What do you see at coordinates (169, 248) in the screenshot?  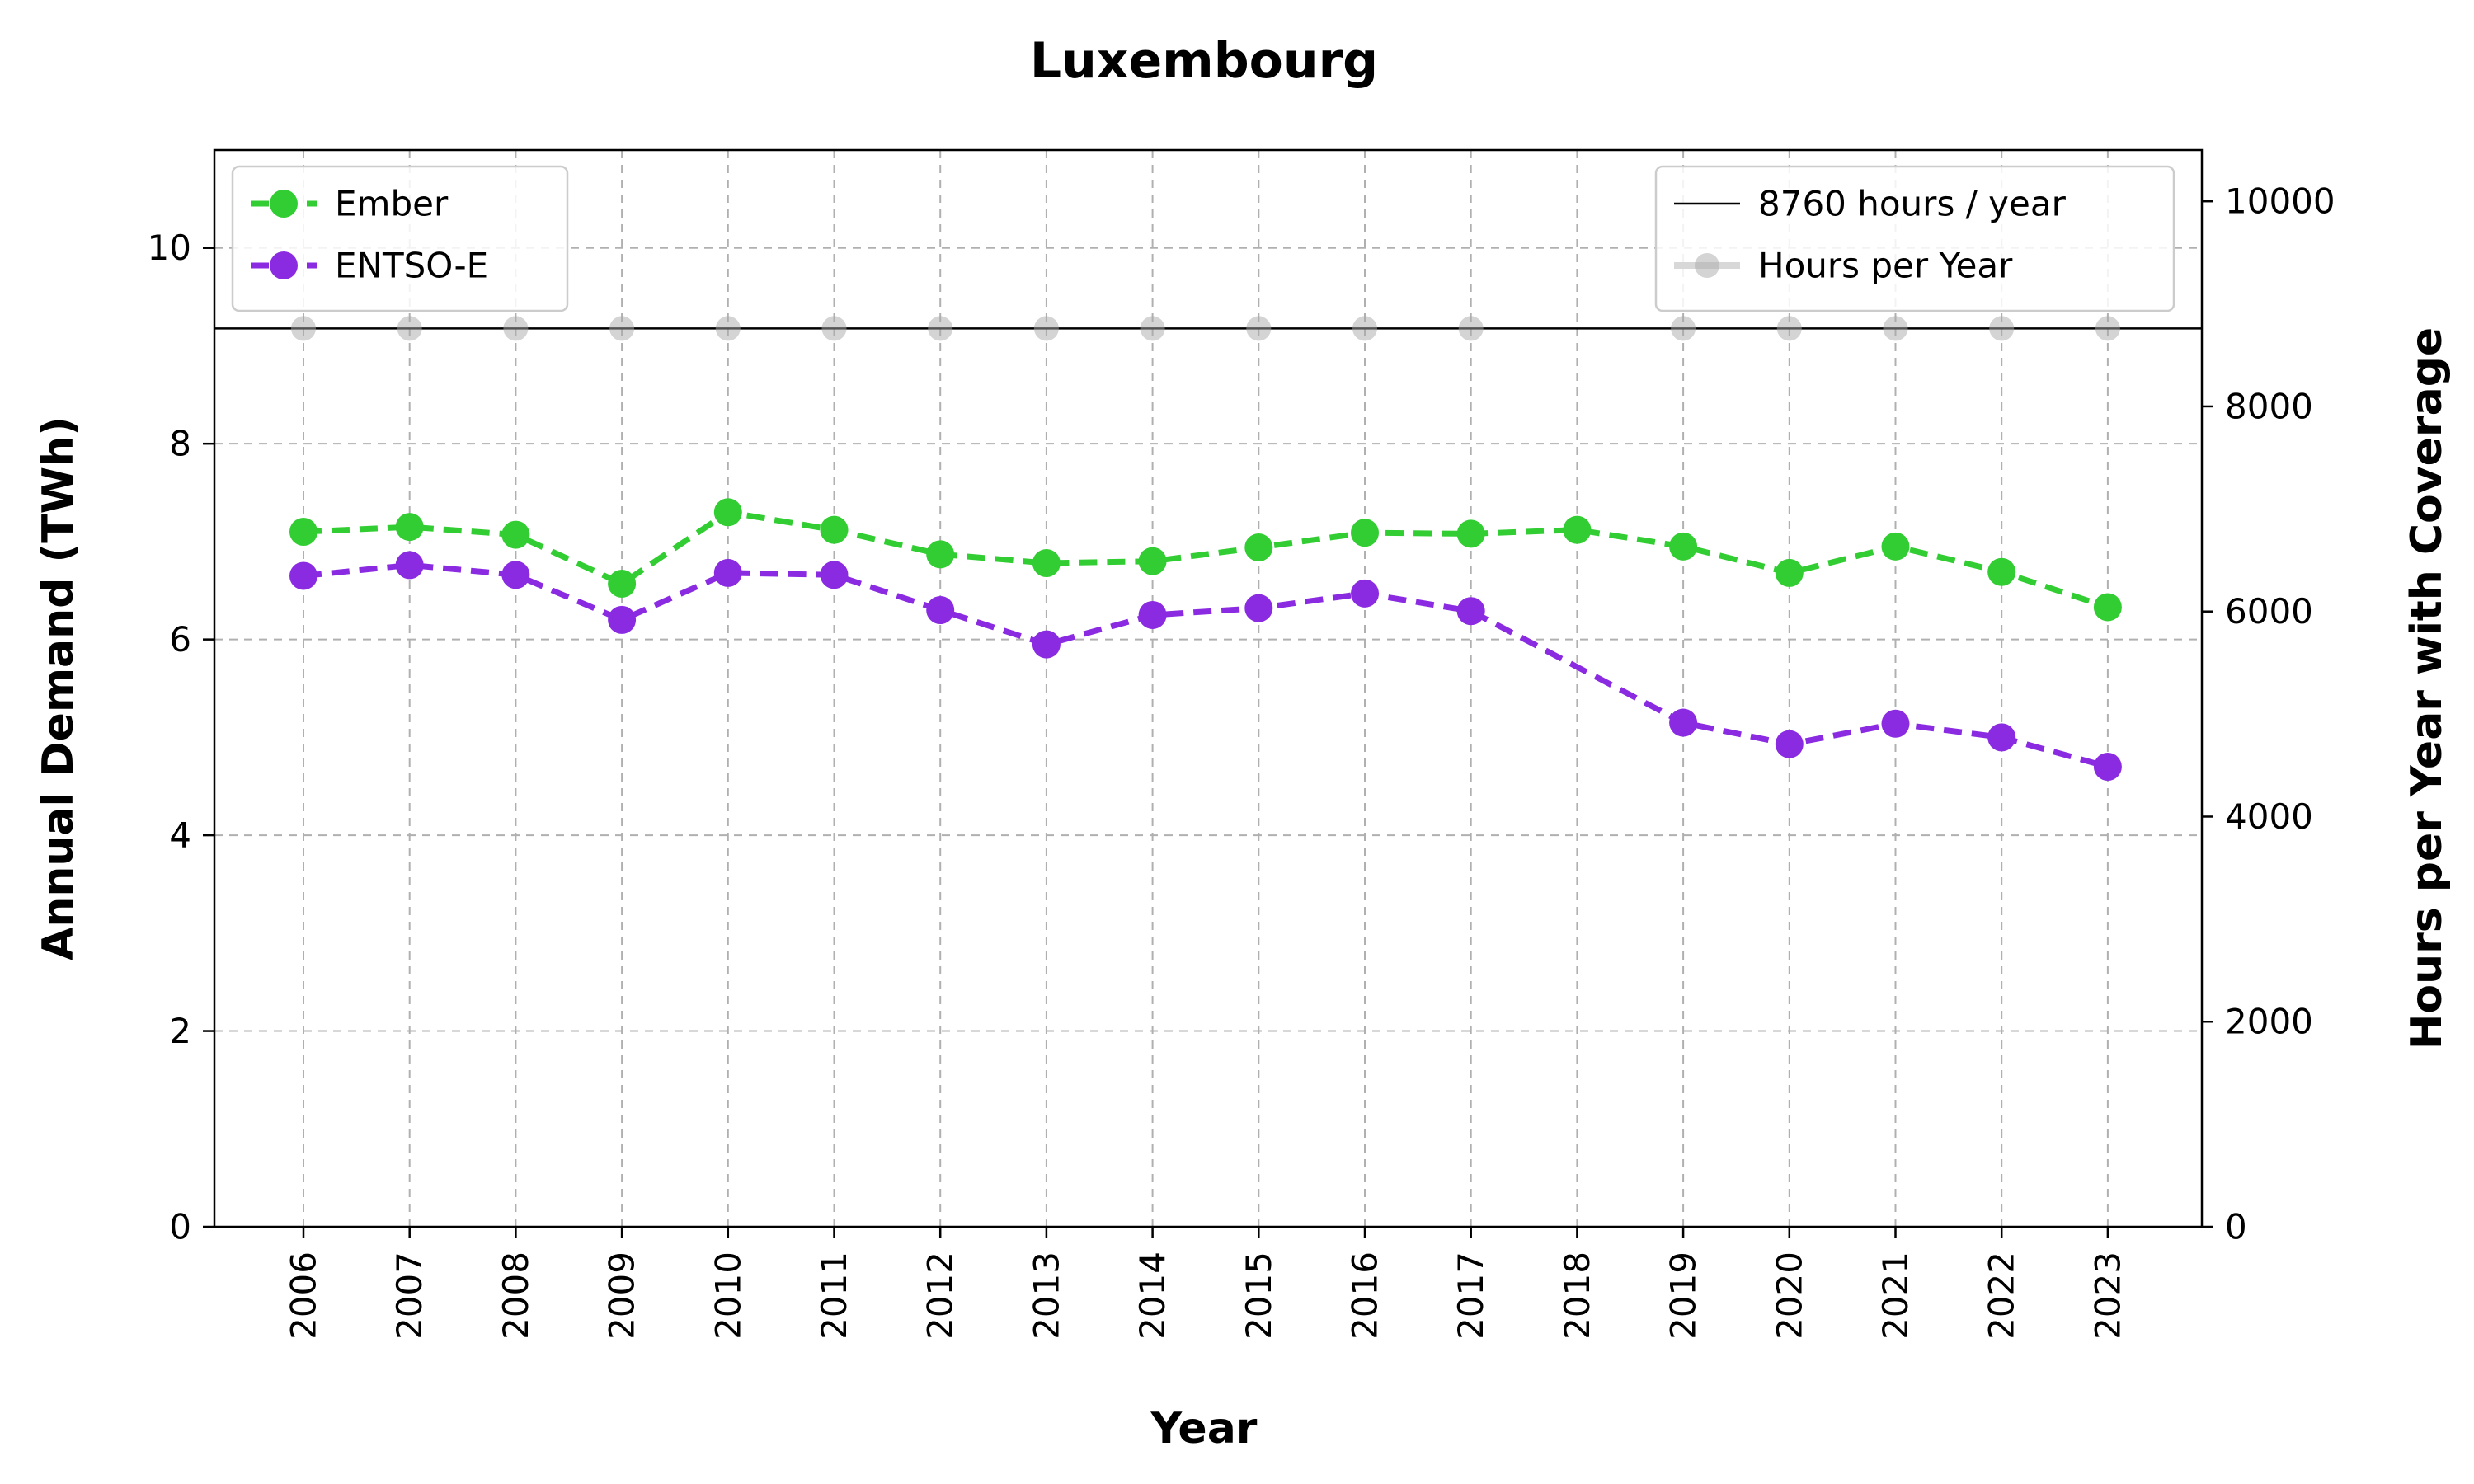 I see `y-left-tick-label: 10` at bounding box center [169, 248].